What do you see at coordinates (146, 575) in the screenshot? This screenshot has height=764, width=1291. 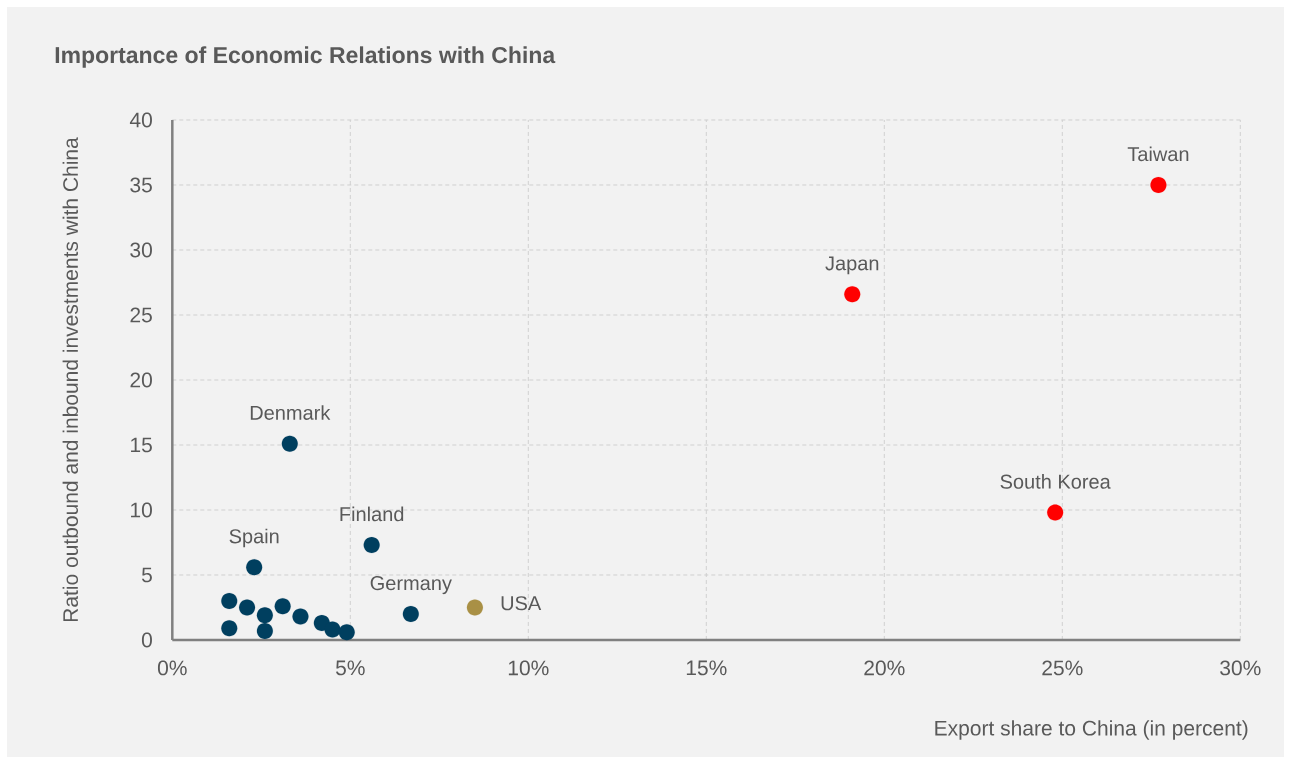 I see `y-tick-label: 5` at bounding box center [146, 575].